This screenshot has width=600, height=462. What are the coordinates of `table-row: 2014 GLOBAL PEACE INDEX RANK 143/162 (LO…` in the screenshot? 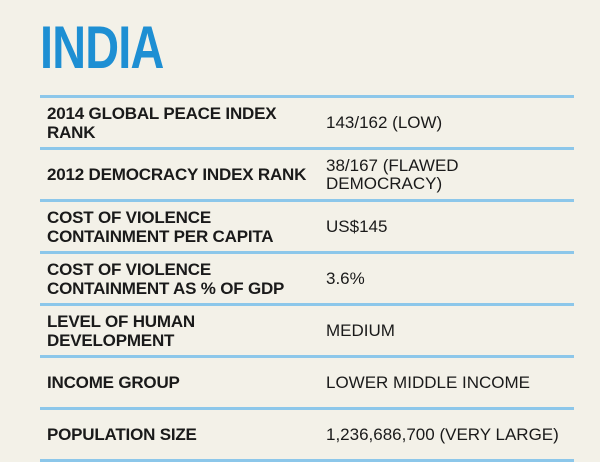 It's located at (307, 122).